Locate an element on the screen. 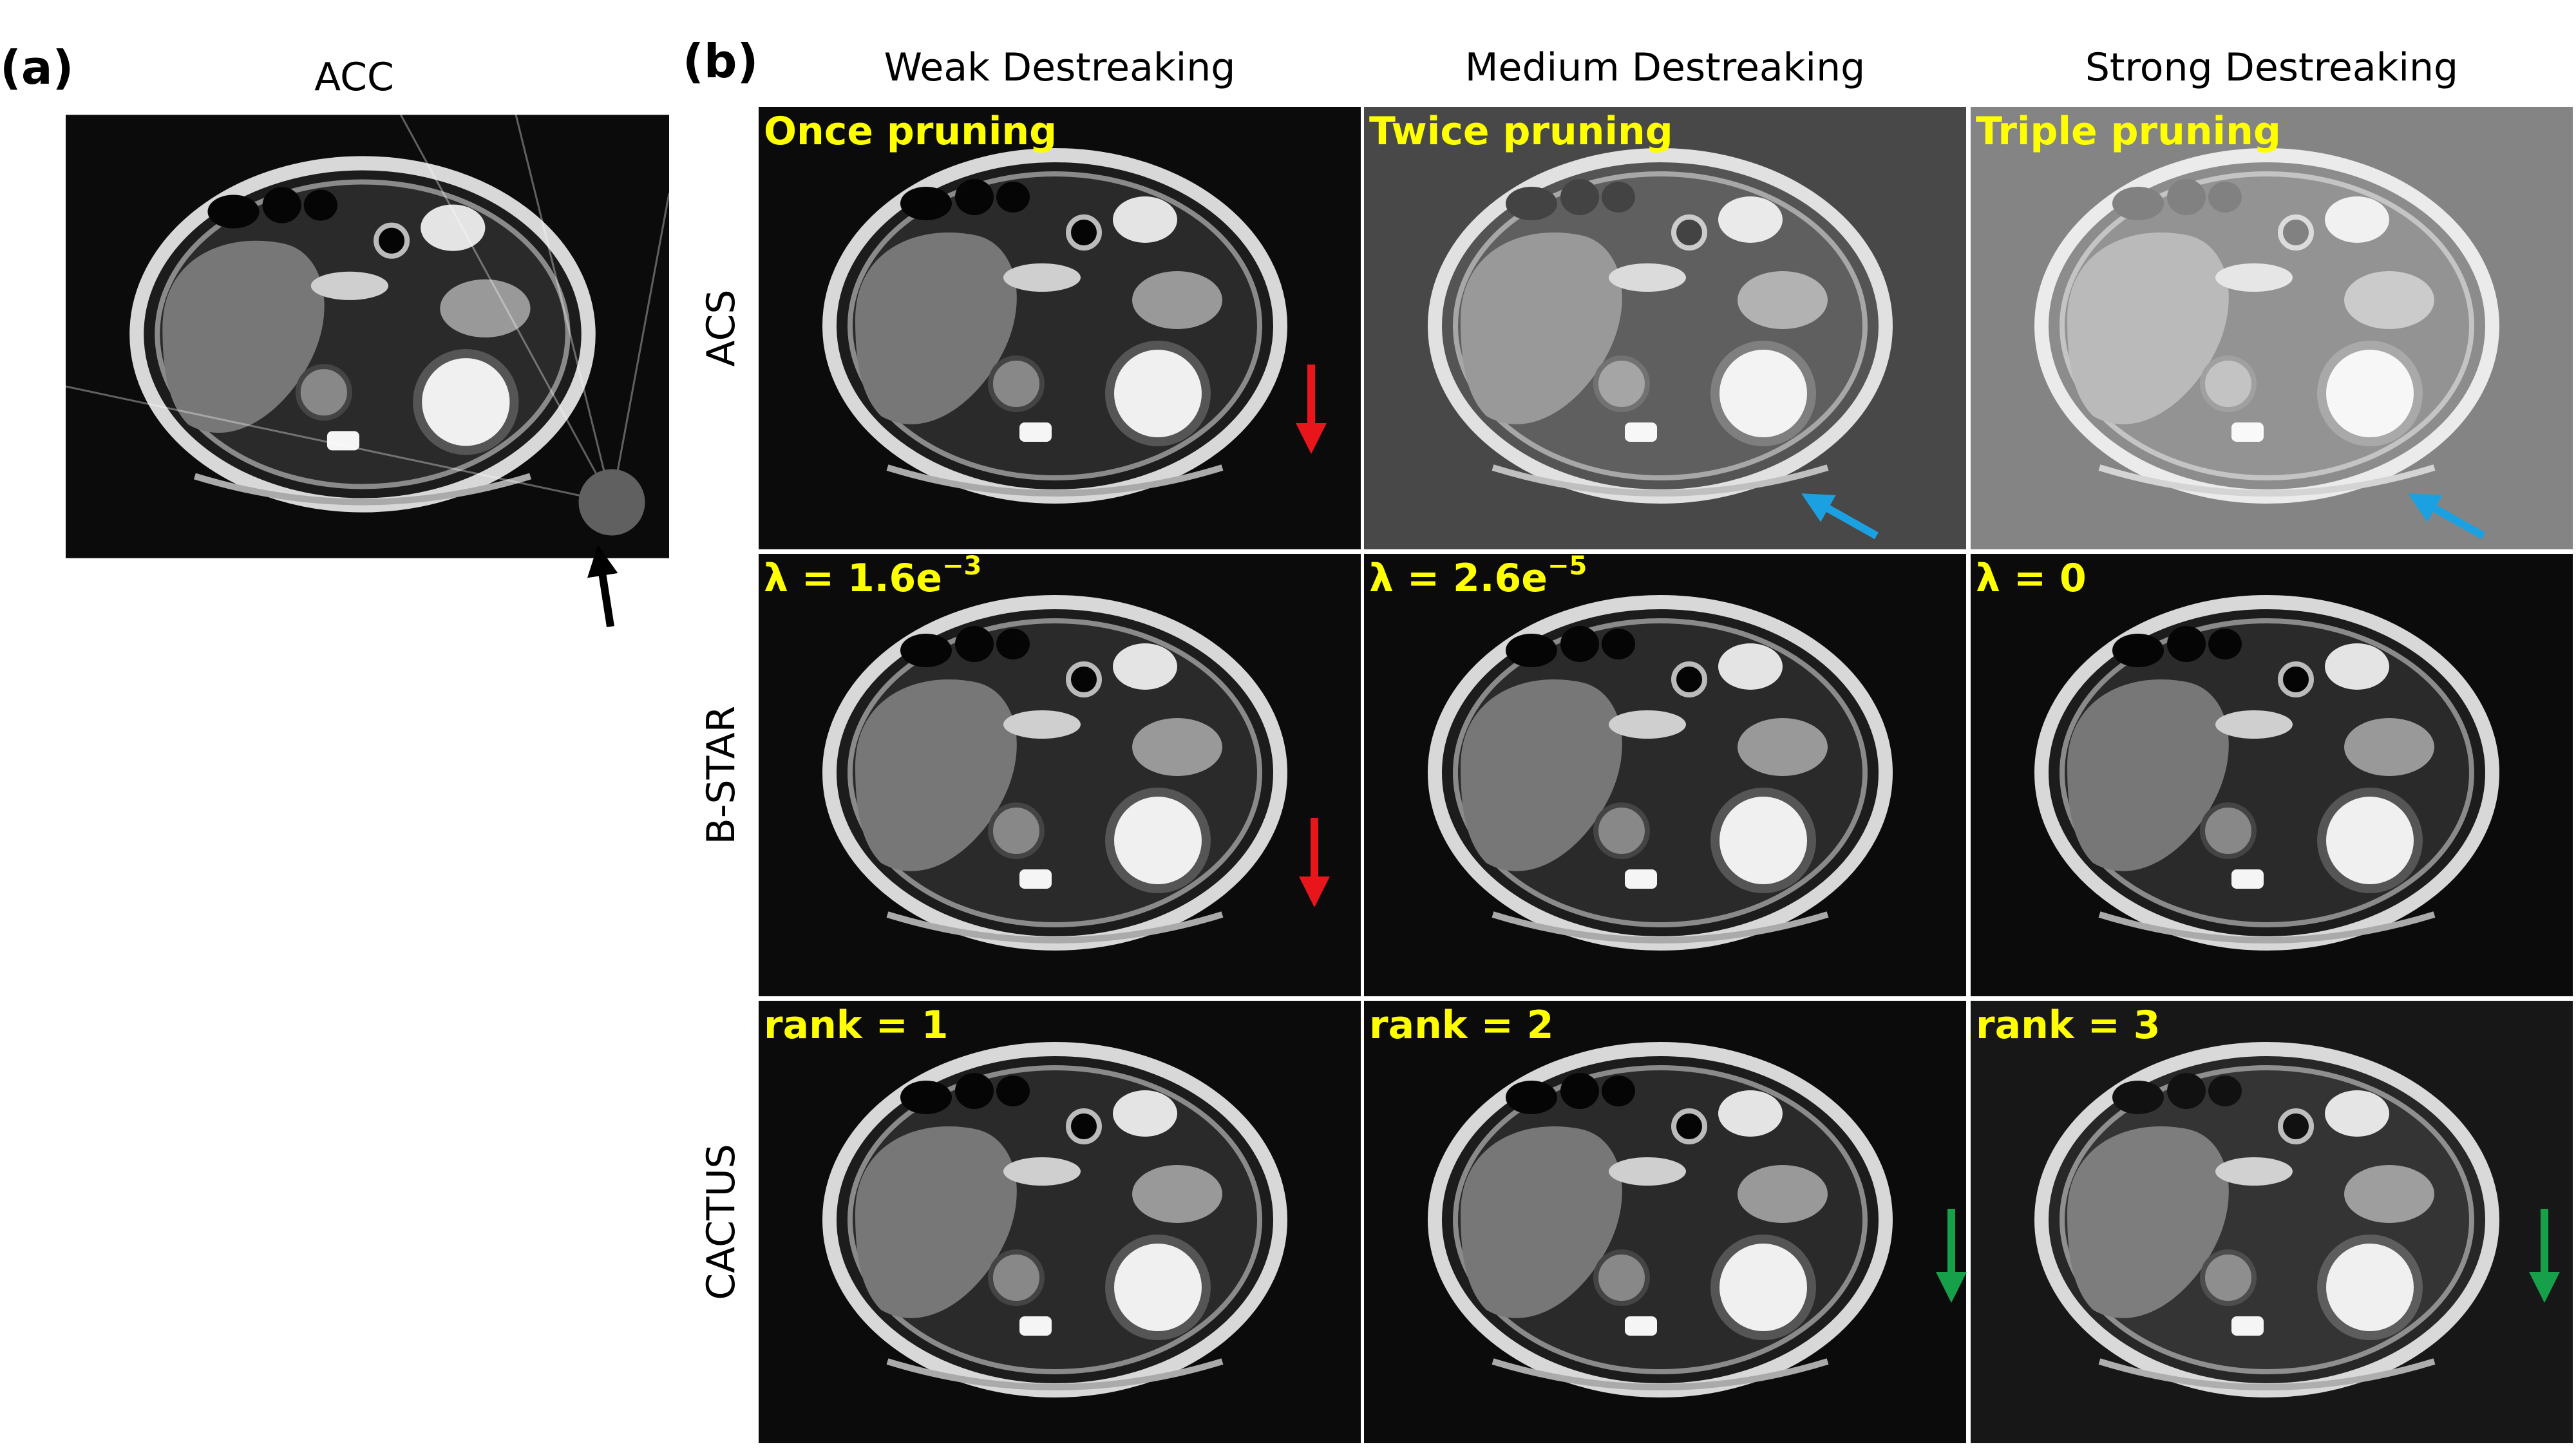 This screenshot has width=2576, height=1449. tile-label-text: λ = 2.6e is located at coordinates (1459, 578).